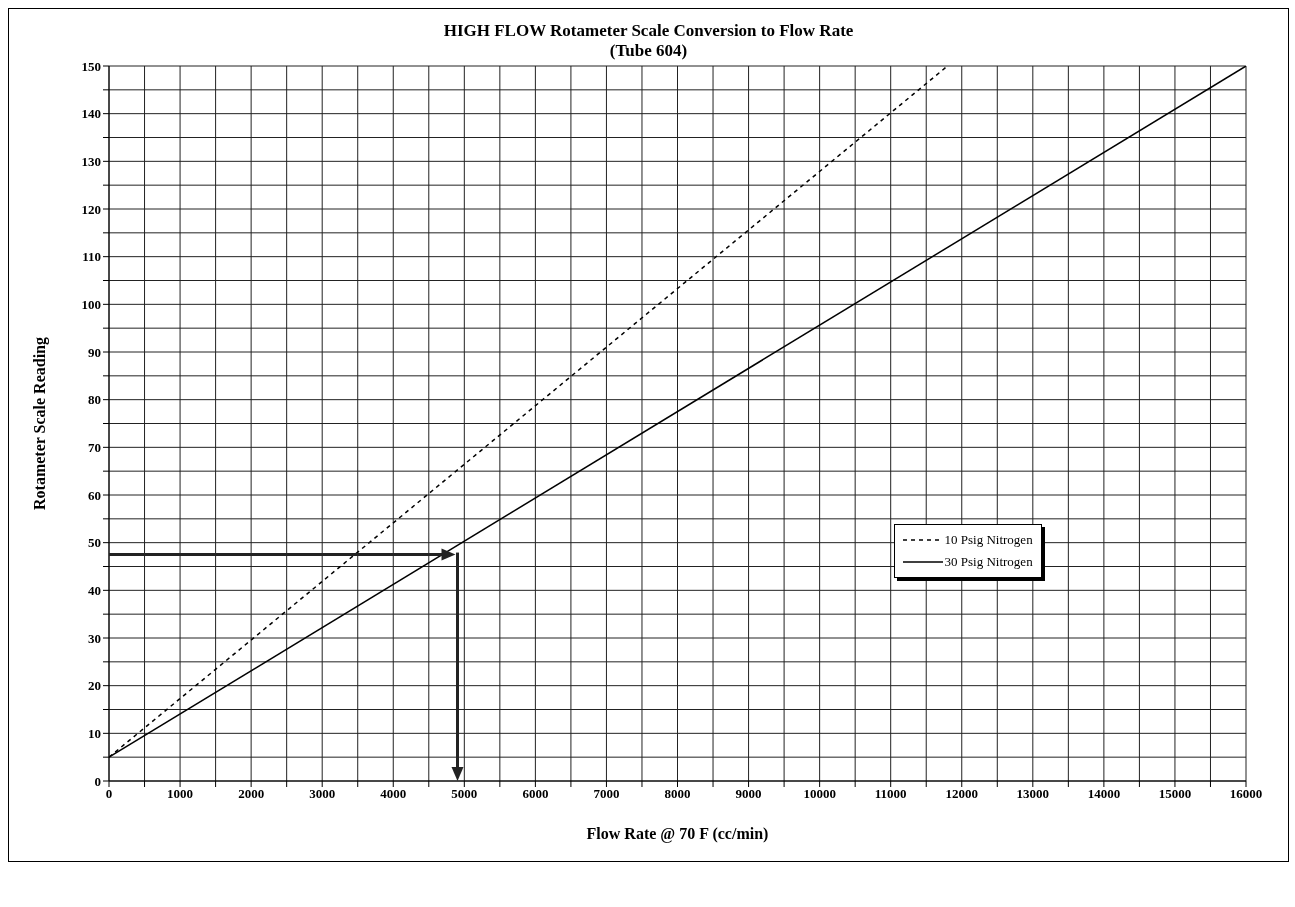 The height and width of the screenshot is (907, 1295). Describe the element at coordinates (819, 794) in the screenshot. I see `x-tick-label: 10000` at that location.